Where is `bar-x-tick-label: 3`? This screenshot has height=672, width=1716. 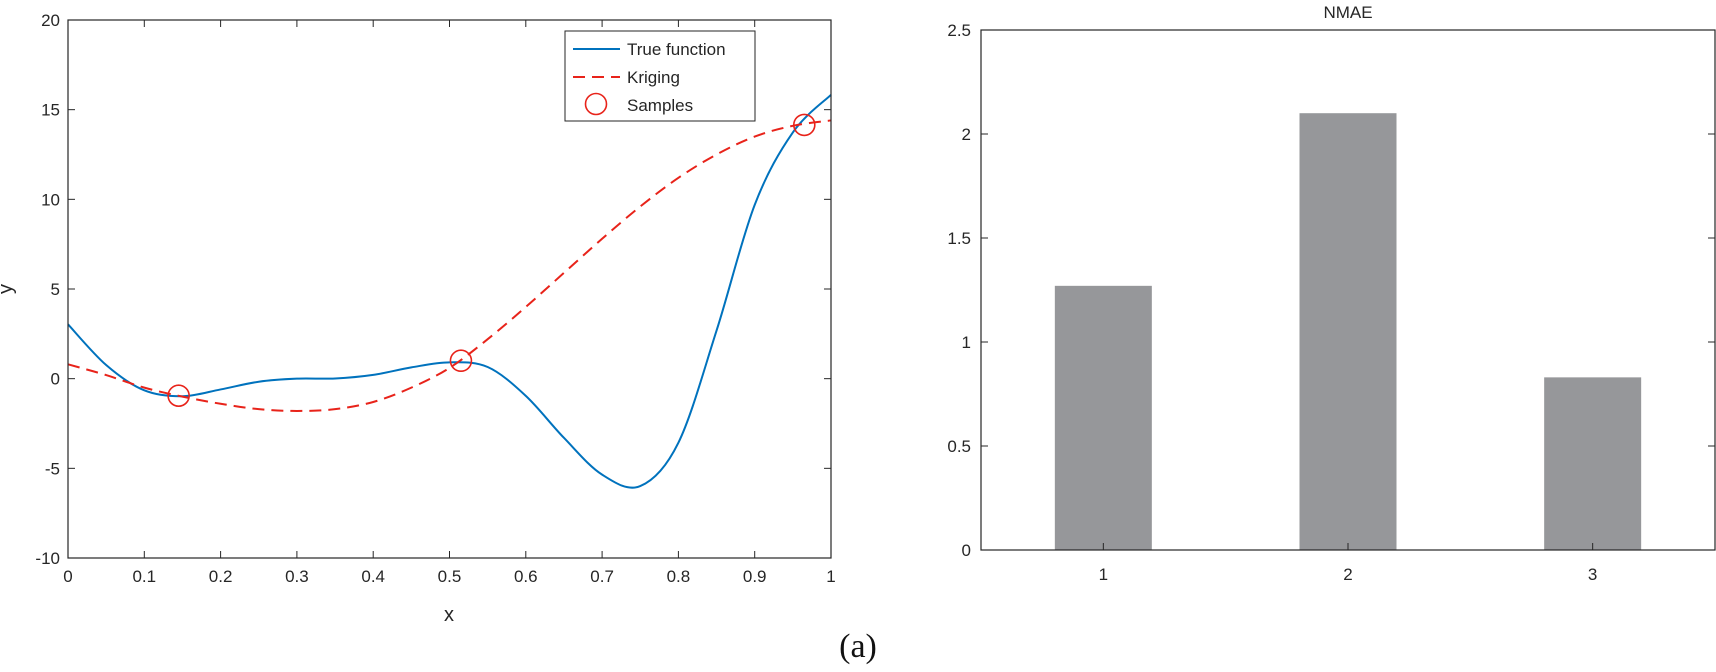
bar-x-tick-label: 3 is located at coordinates (1592, 574).